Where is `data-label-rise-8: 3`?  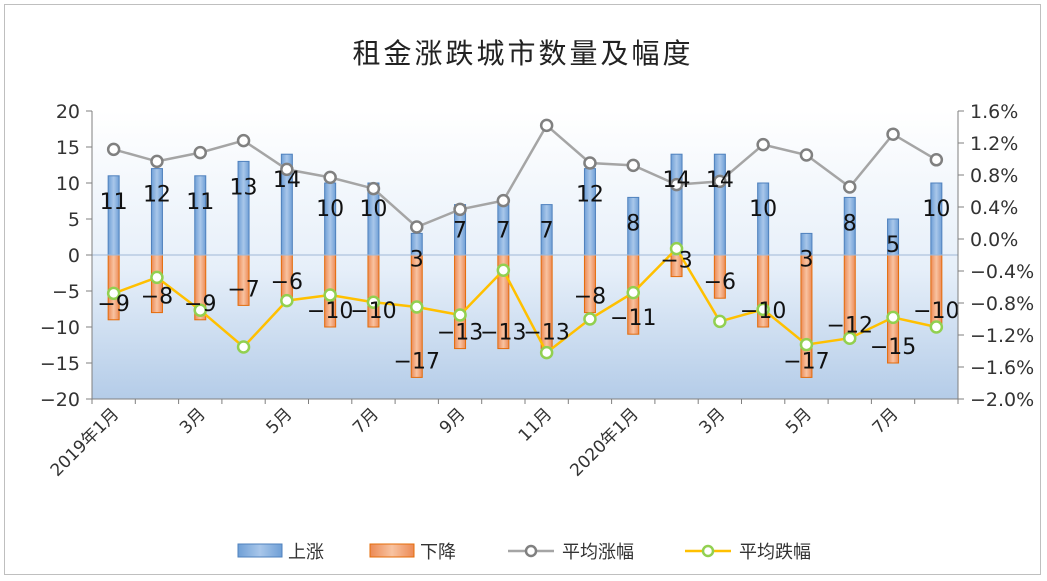 data-label-rise-8: 3 is located at coordinates (417, 259).